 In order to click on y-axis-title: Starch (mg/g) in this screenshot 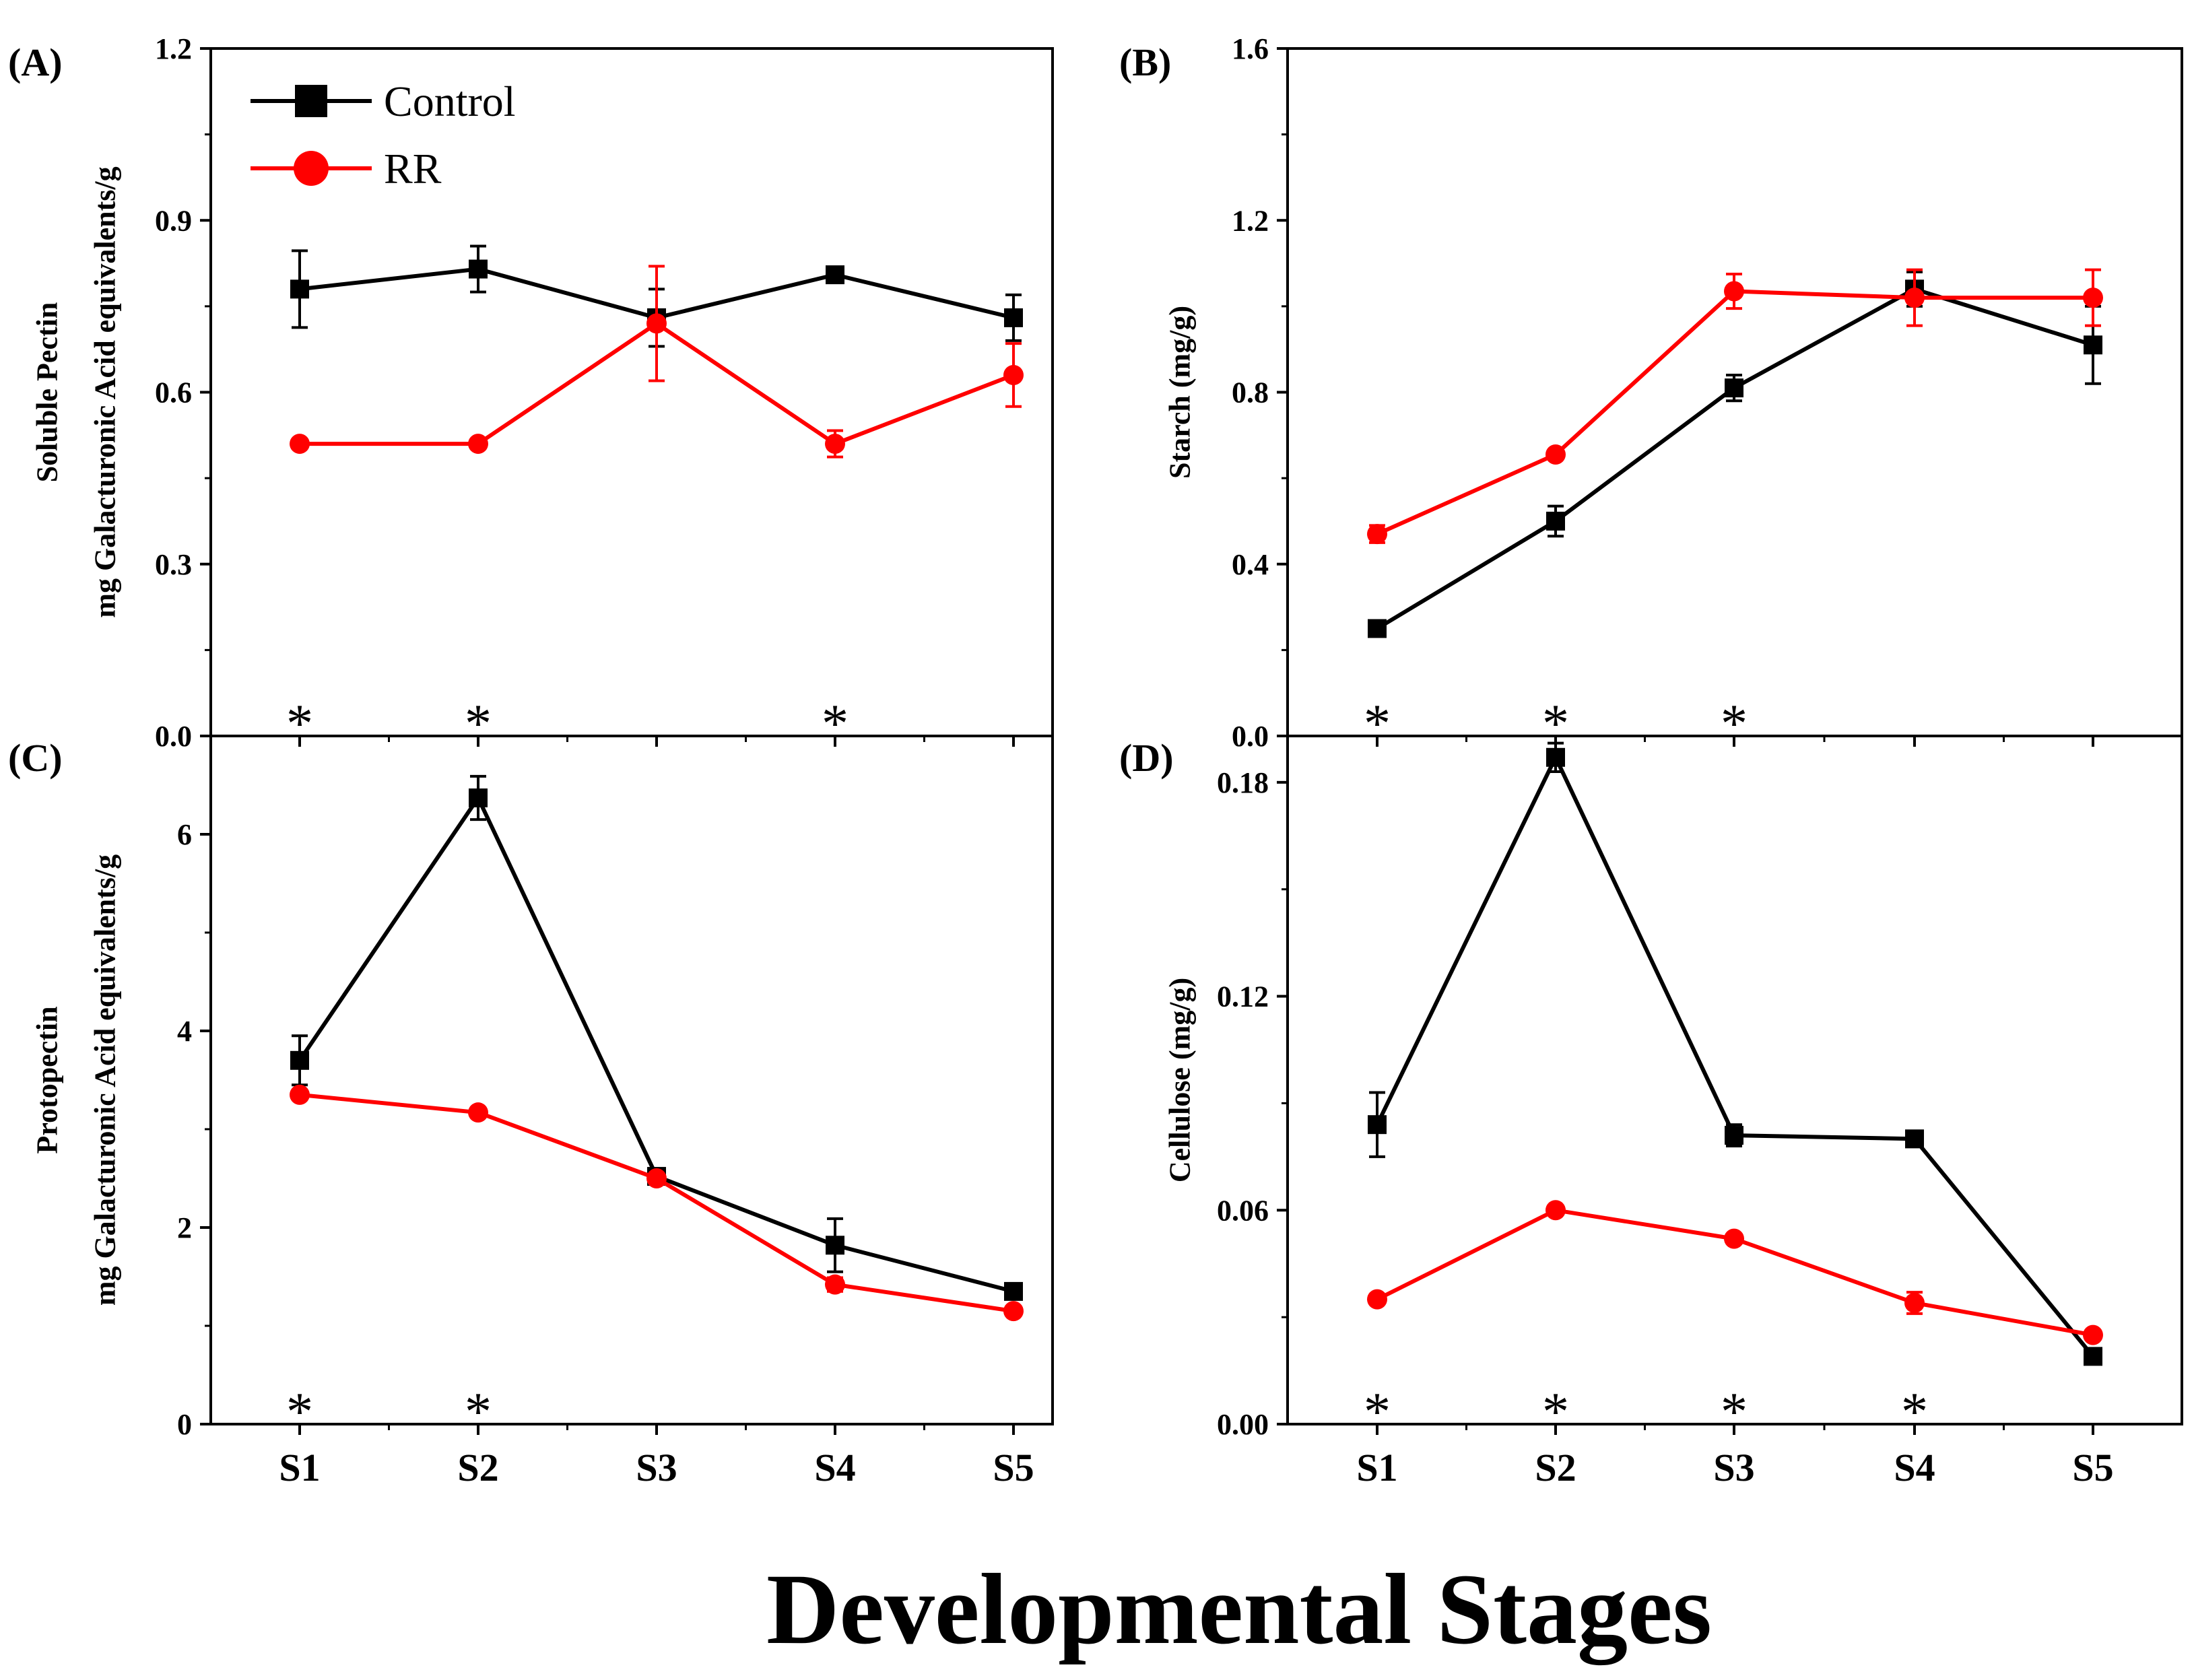, I will do `click(1180, 393)`.